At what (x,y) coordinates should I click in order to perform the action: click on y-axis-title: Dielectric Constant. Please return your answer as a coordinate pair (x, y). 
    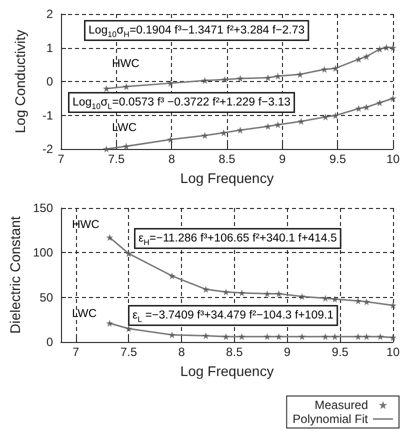
    Looking at the image, I should click on (15, 275).